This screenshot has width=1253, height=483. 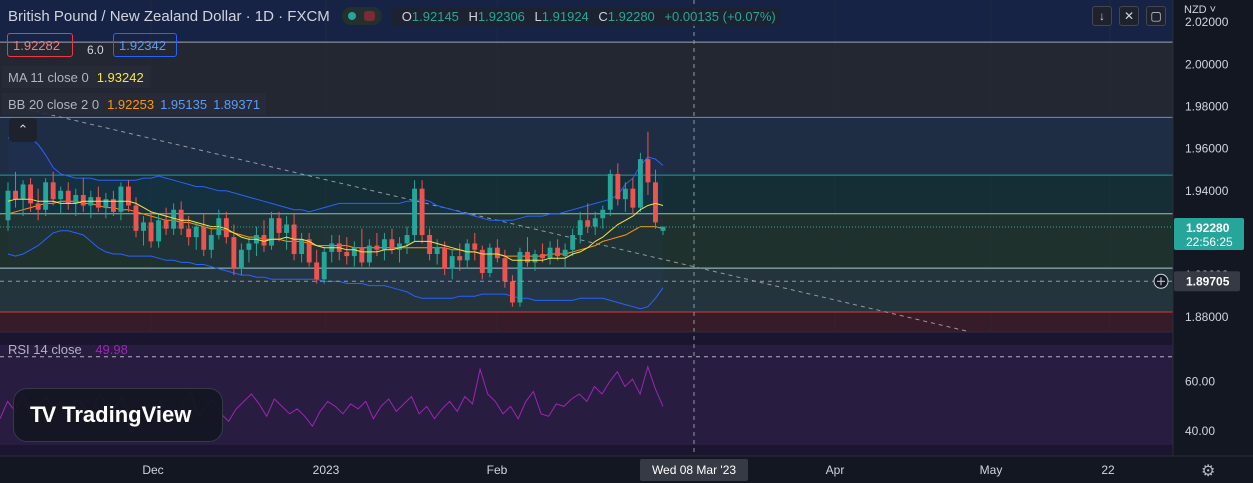 I want to click on bb-legend: BB 20 close 2 0 1.92253 1.95135 1.89371, so click(x=134, y=104).